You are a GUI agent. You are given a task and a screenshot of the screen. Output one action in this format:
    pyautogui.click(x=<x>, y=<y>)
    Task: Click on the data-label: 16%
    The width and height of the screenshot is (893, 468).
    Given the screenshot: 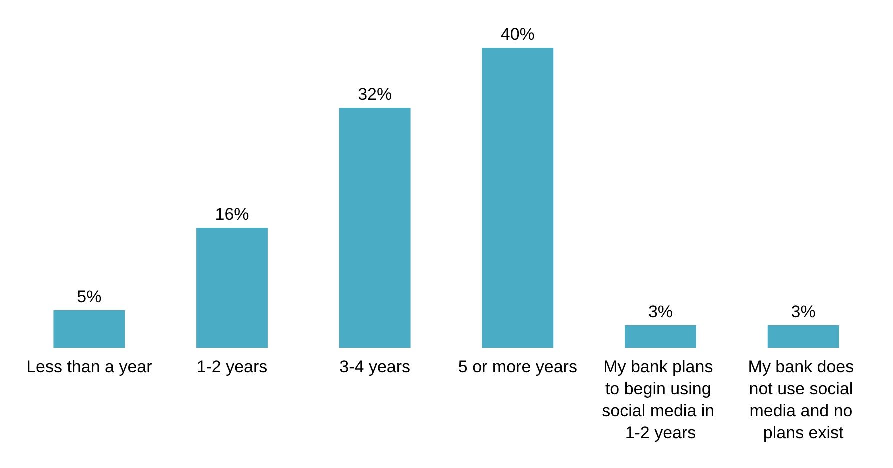 What is the action you would take?
    pyautogui.click(x=232, y=214)
    